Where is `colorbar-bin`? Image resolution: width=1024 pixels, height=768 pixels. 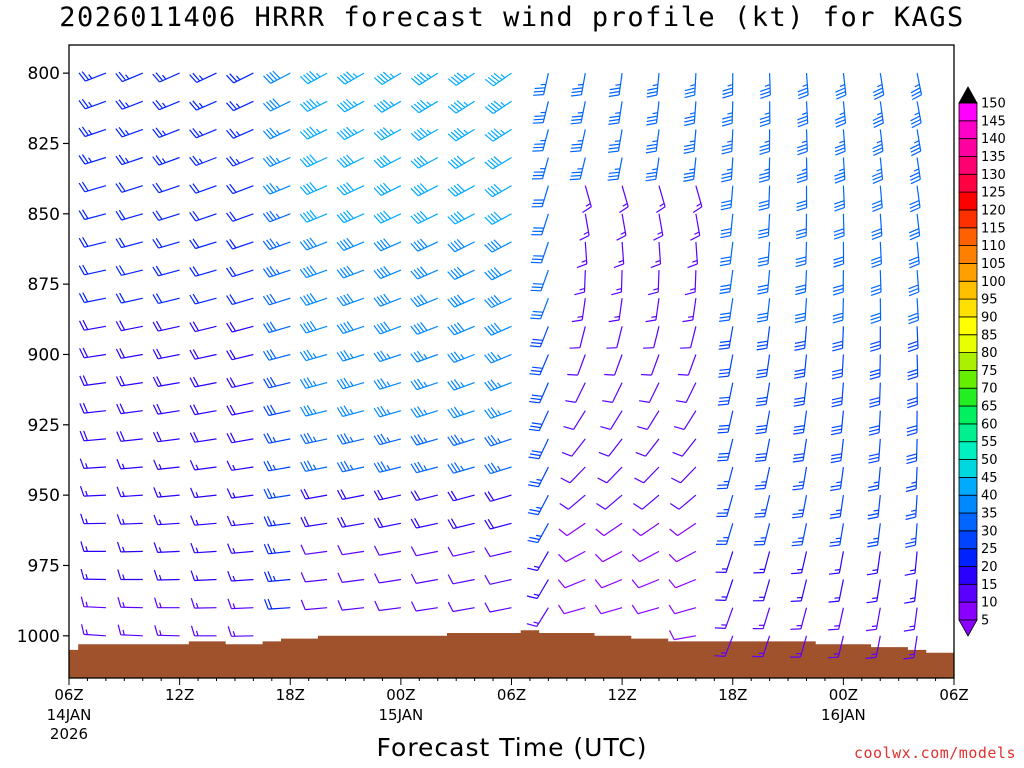
colorbar-bin is located at coordinates (968, 183).